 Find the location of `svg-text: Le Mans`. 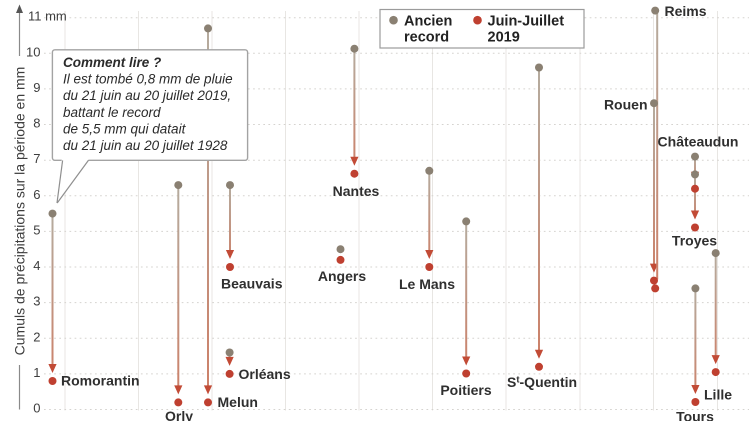

svg-text: Le Mans is located at coordinates (427, 284).